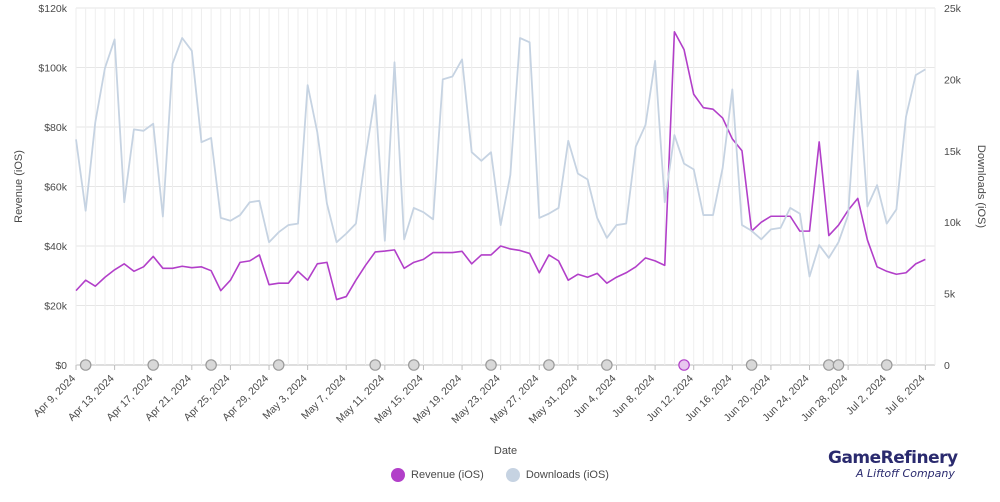 The image size is (1000, 502). Describe the element at coordinates (866, 395) in the screenshot. I see `x-tick-label: Jul 2, 2024` at that location.